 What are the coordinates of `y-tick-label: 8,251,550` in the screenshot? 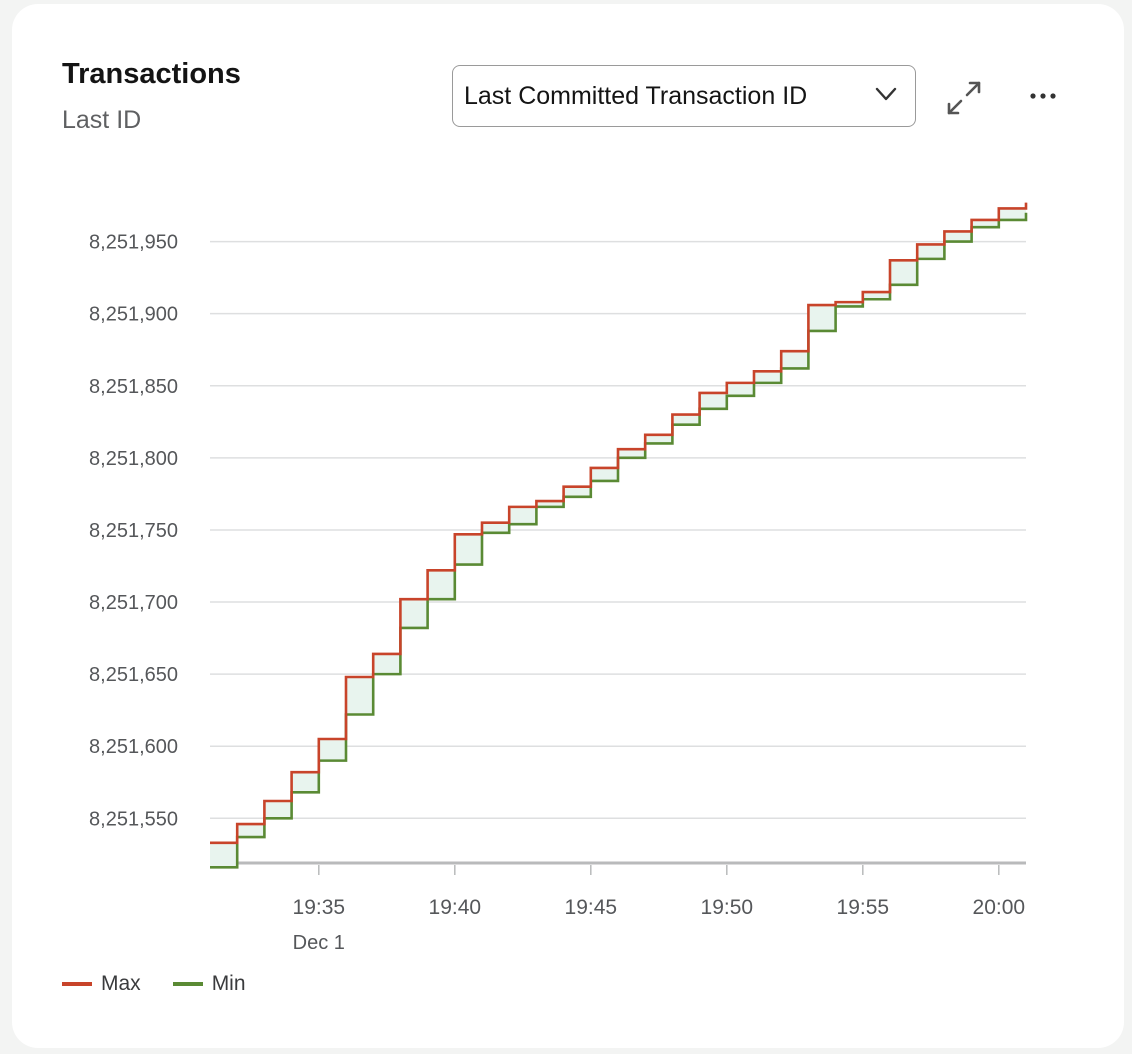 It's located at (133, 819).